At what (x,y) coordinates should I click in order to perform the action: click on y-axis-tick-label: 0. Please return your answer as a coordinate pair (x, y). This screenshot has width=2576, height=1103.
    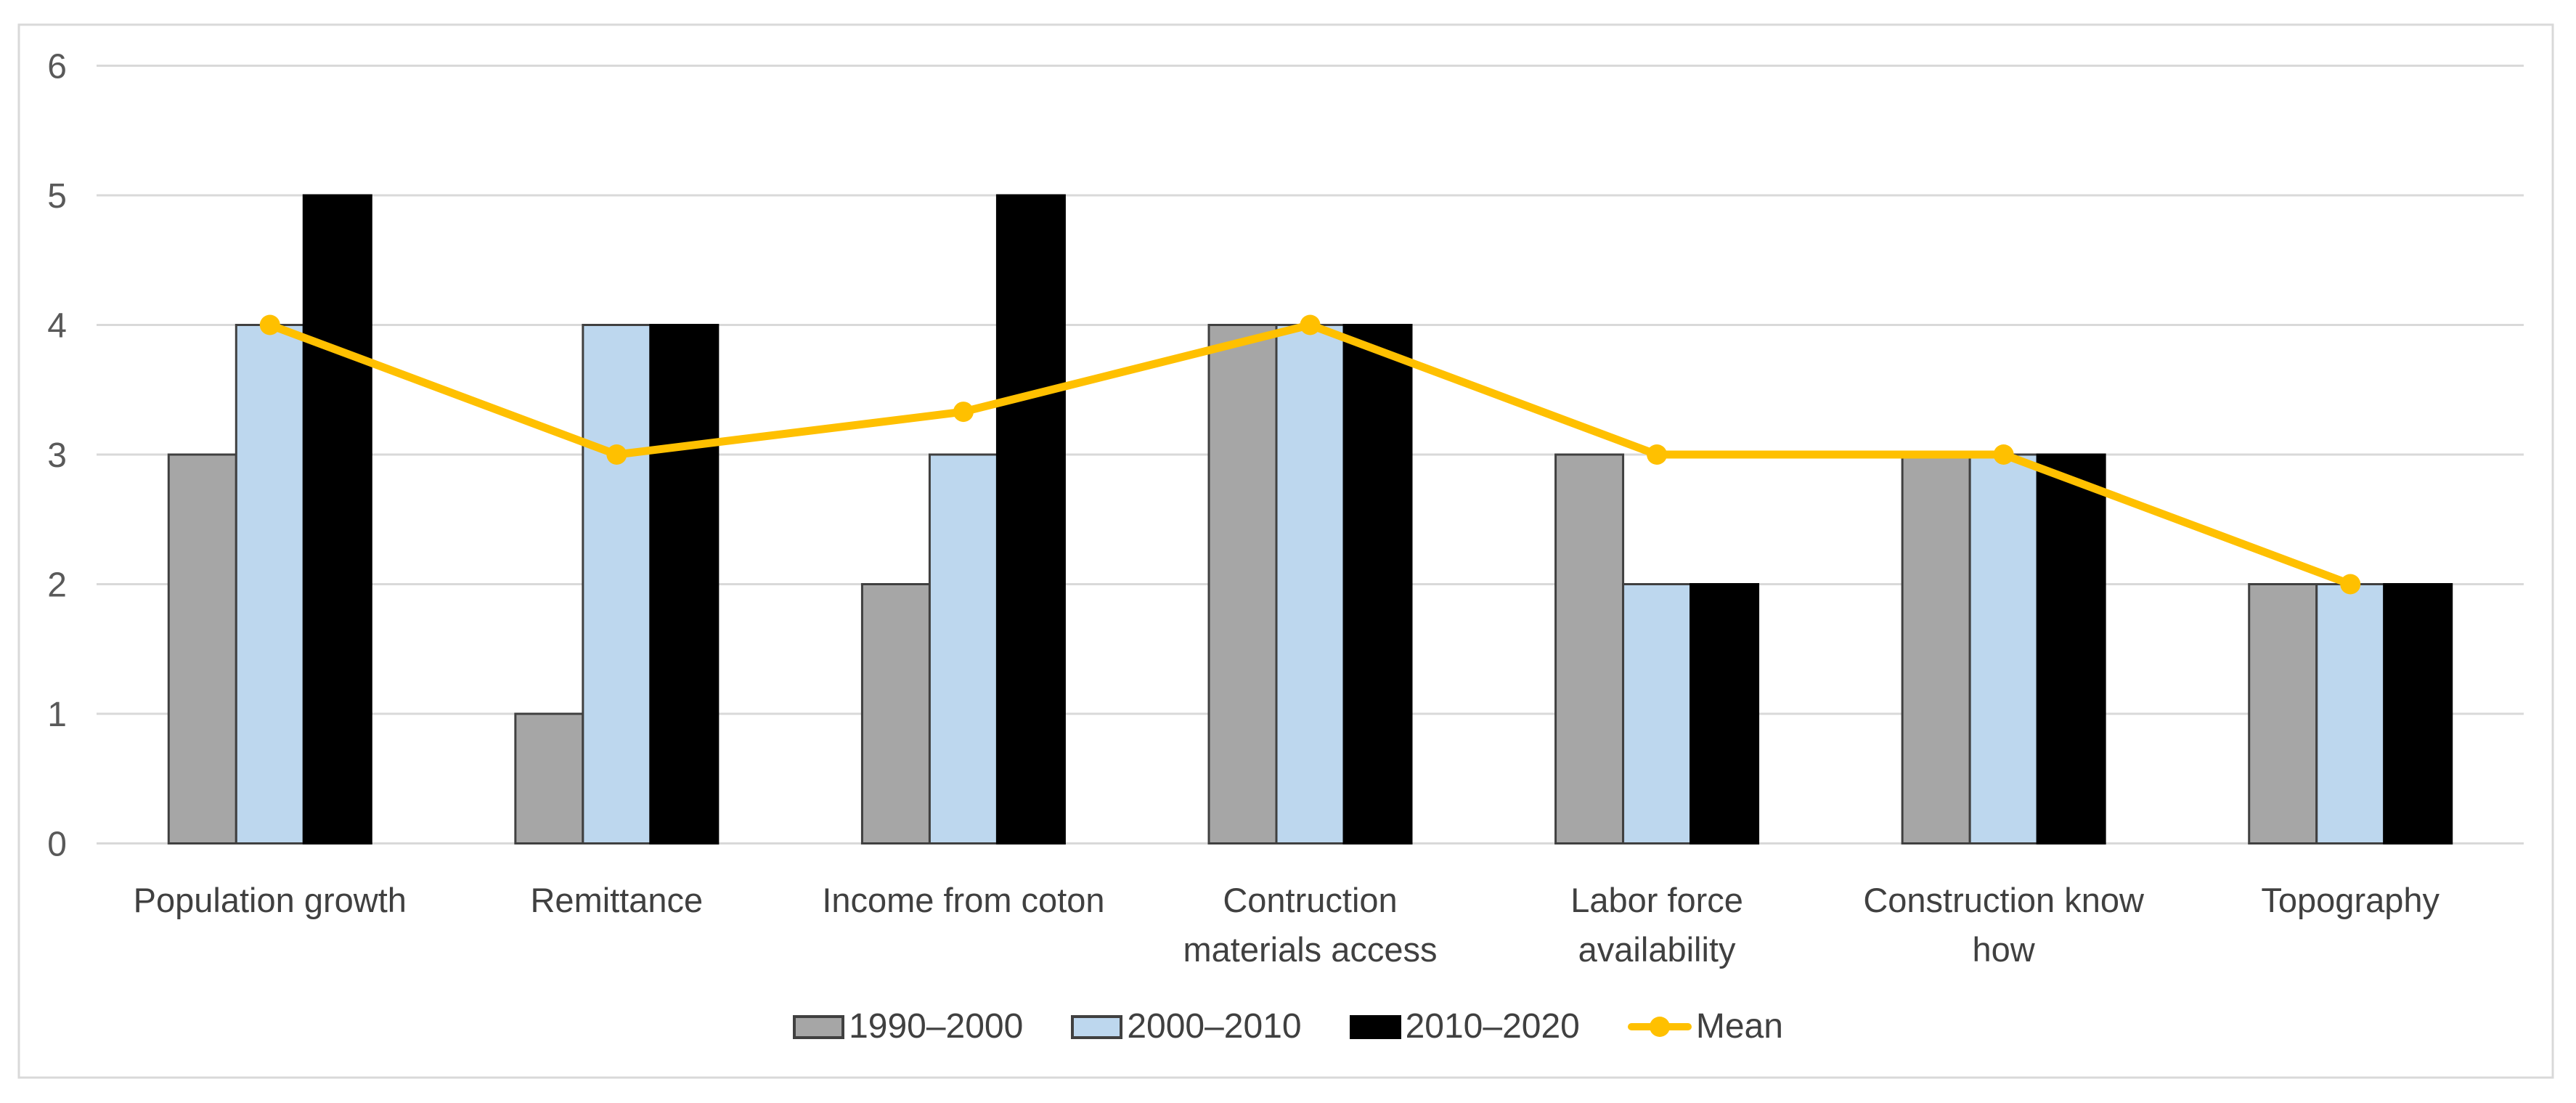
    Looking at the image, I should click on (57, 845).